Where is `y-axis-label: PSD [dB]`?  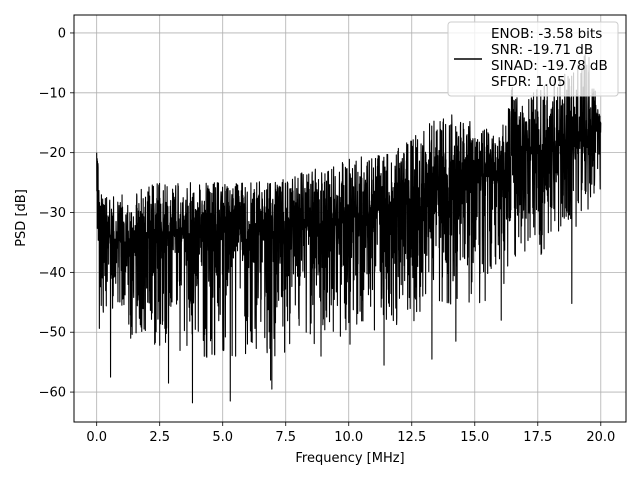 y-axis-label: PSD [dB] is located at coordinates (21, 218).